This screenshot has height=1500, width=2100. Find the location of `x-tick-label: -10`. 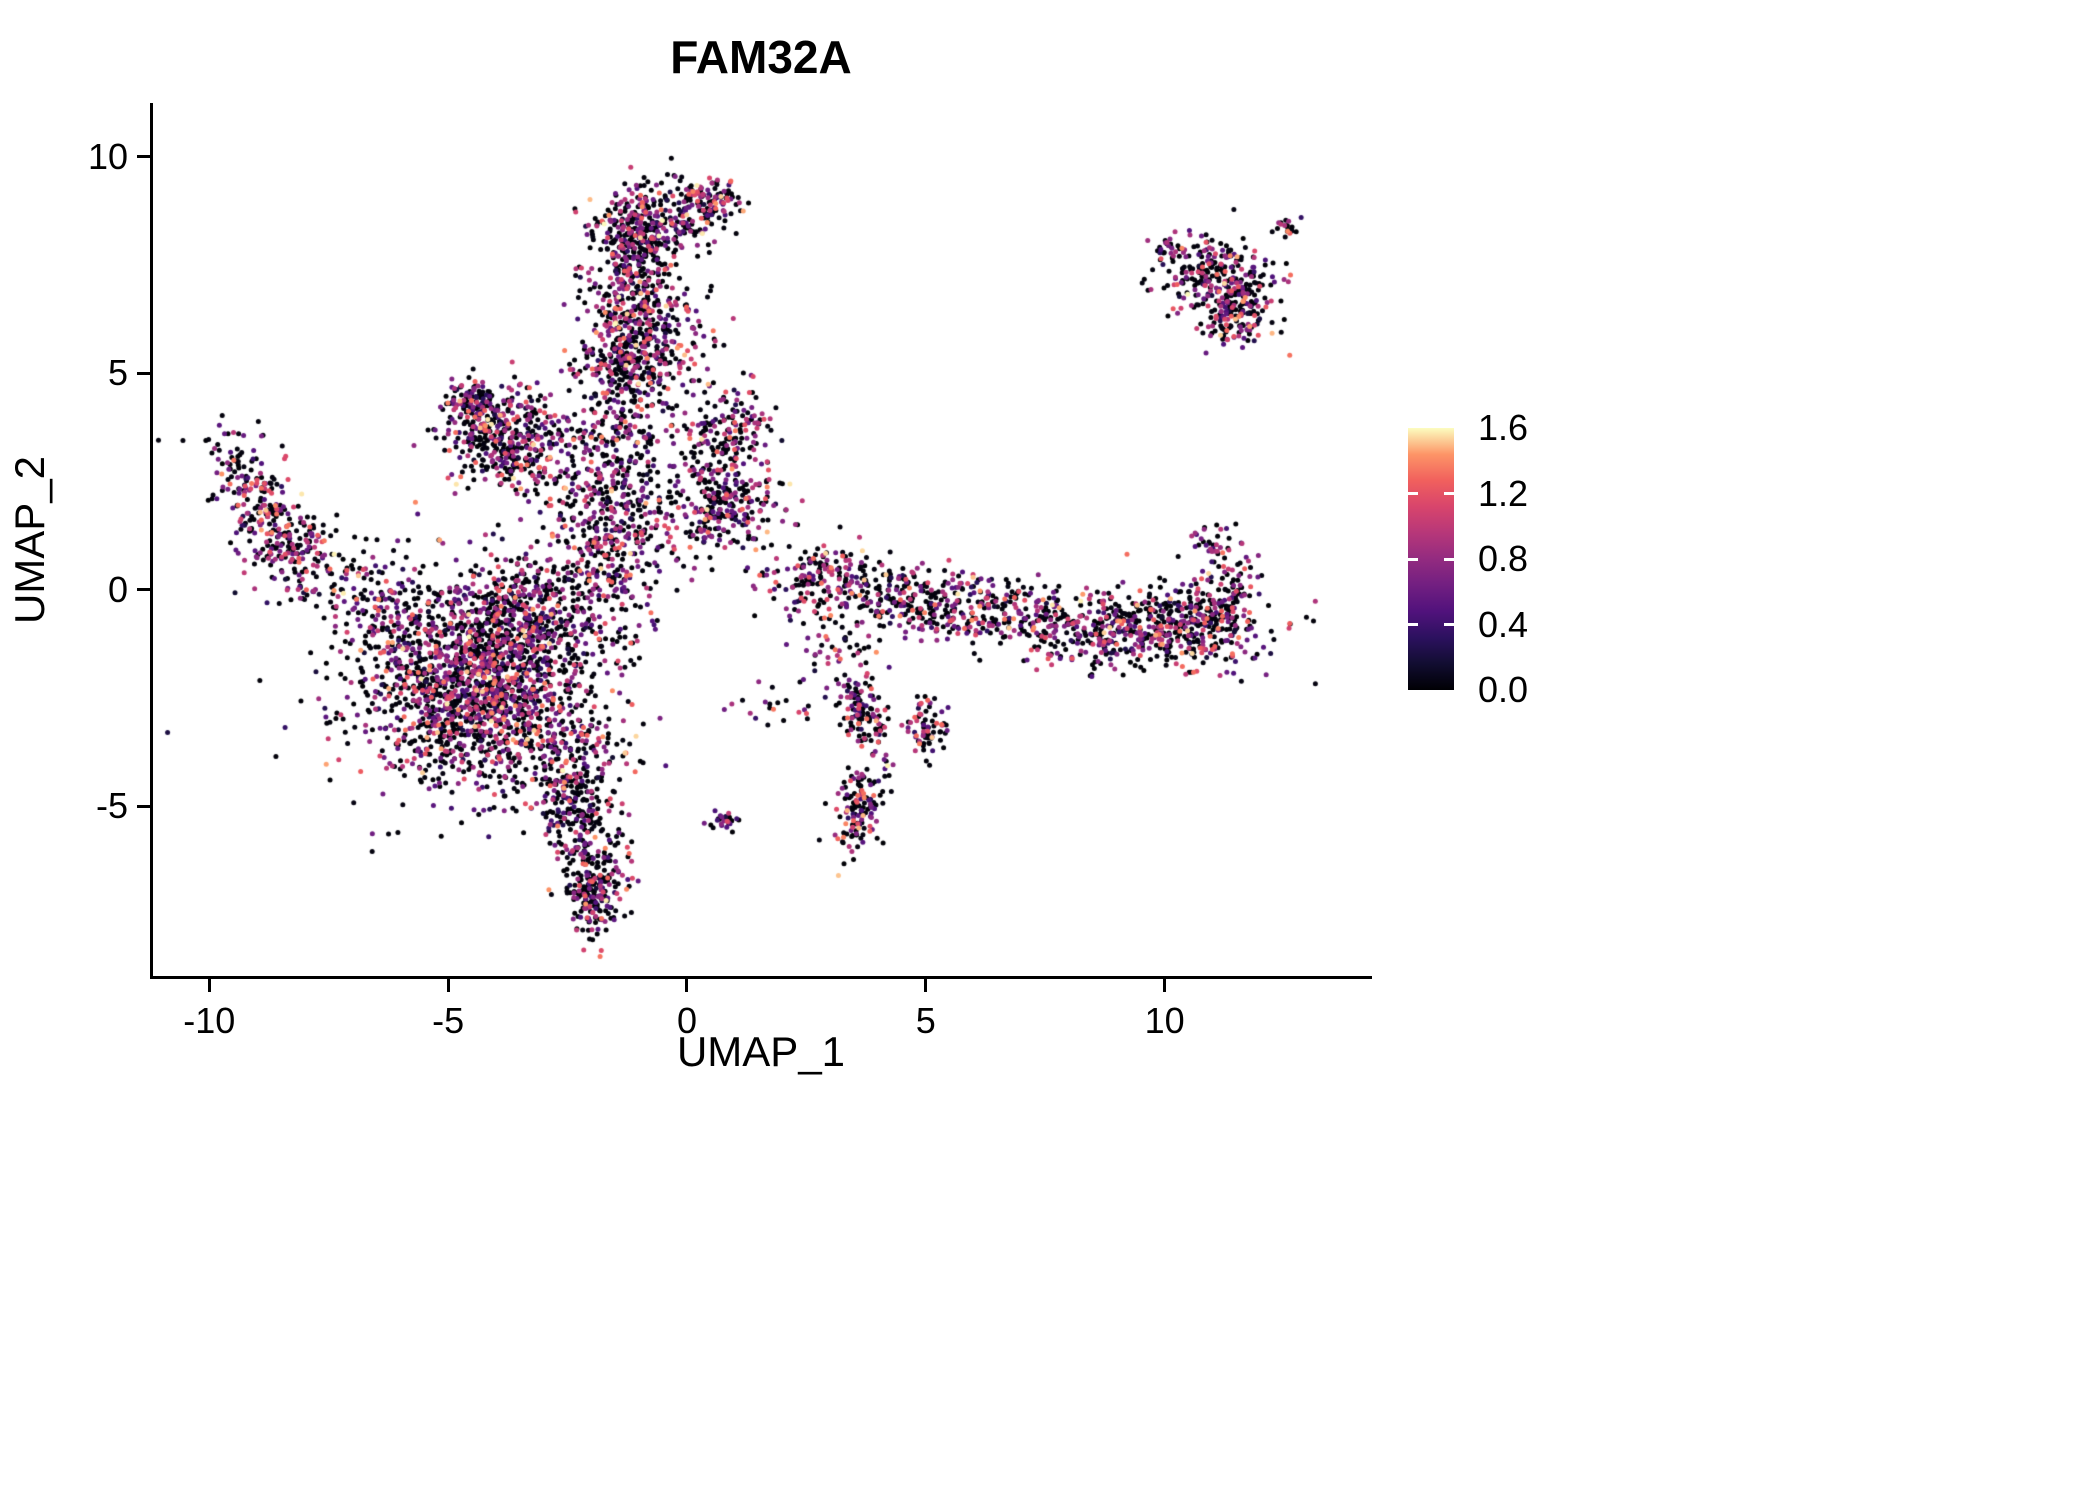

x-tick-label: -10 is located at coordinates (209, 1020).